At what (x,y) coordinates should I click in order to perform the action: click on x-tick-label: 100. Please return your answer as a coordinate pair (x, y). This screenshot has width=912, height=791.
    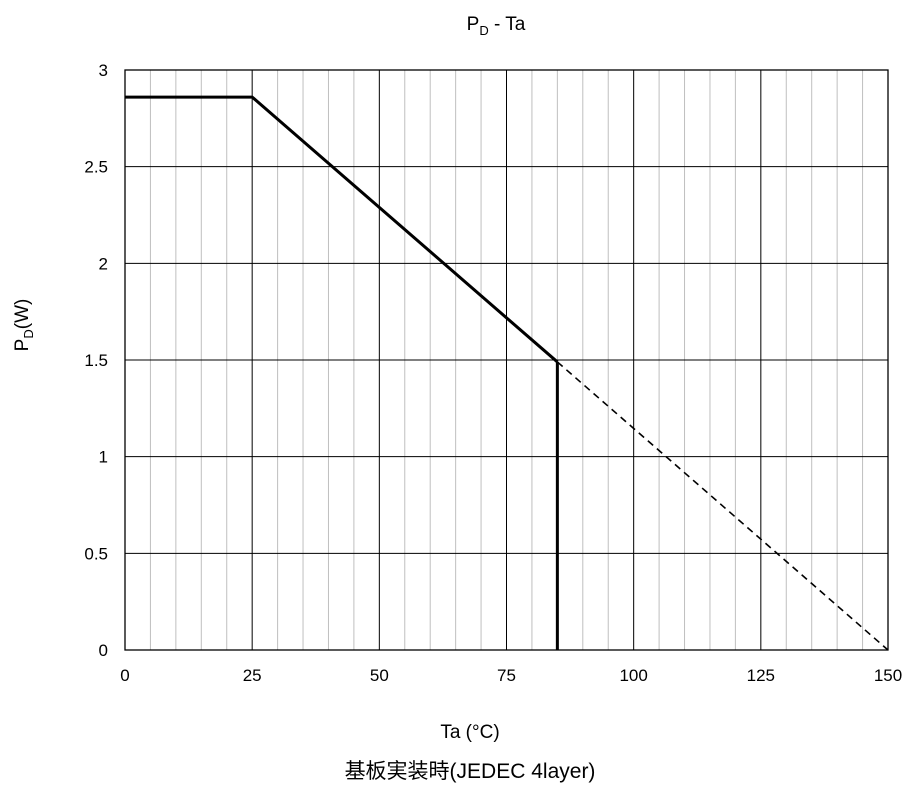
    Looking at the image, I should click on (633, 675).